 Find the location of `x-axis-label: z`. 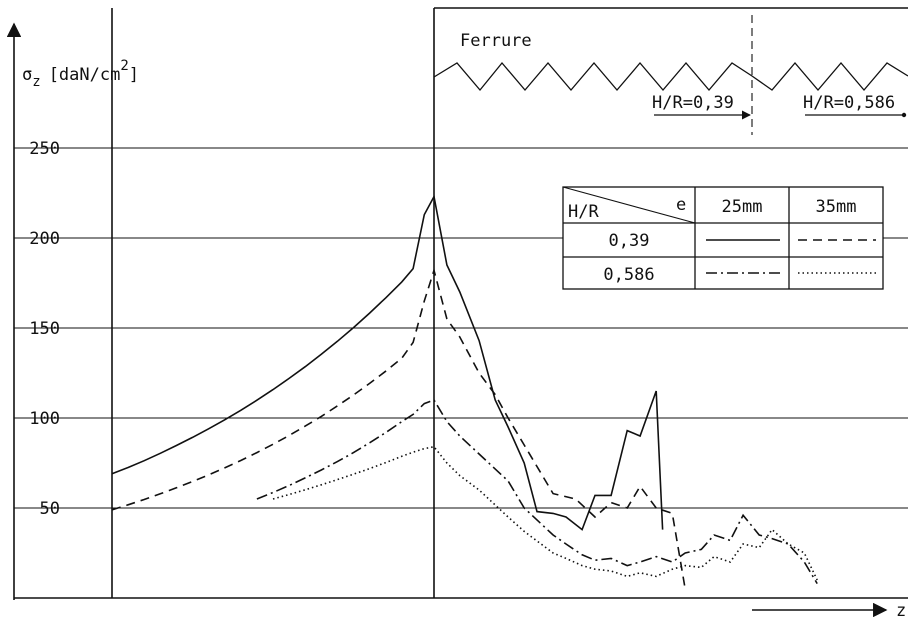

x-axis-label: z is located at coordinates (901, 611).